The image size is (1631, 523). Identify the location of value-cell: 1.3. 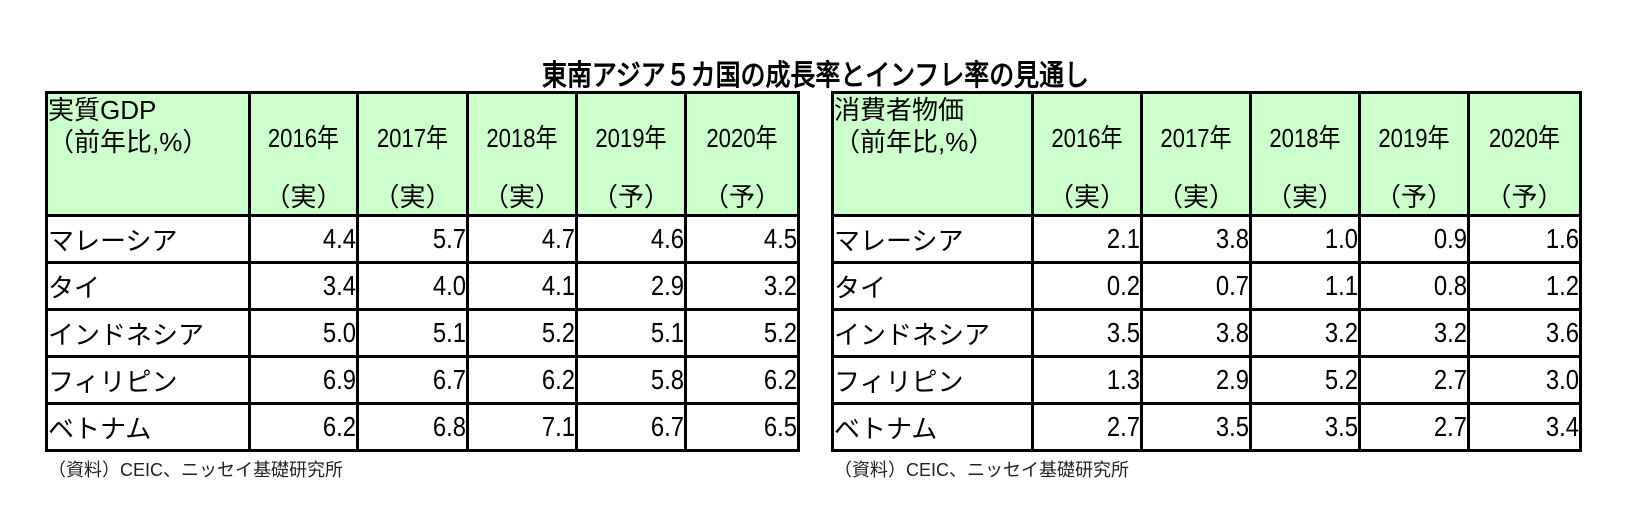
(1087, 380).